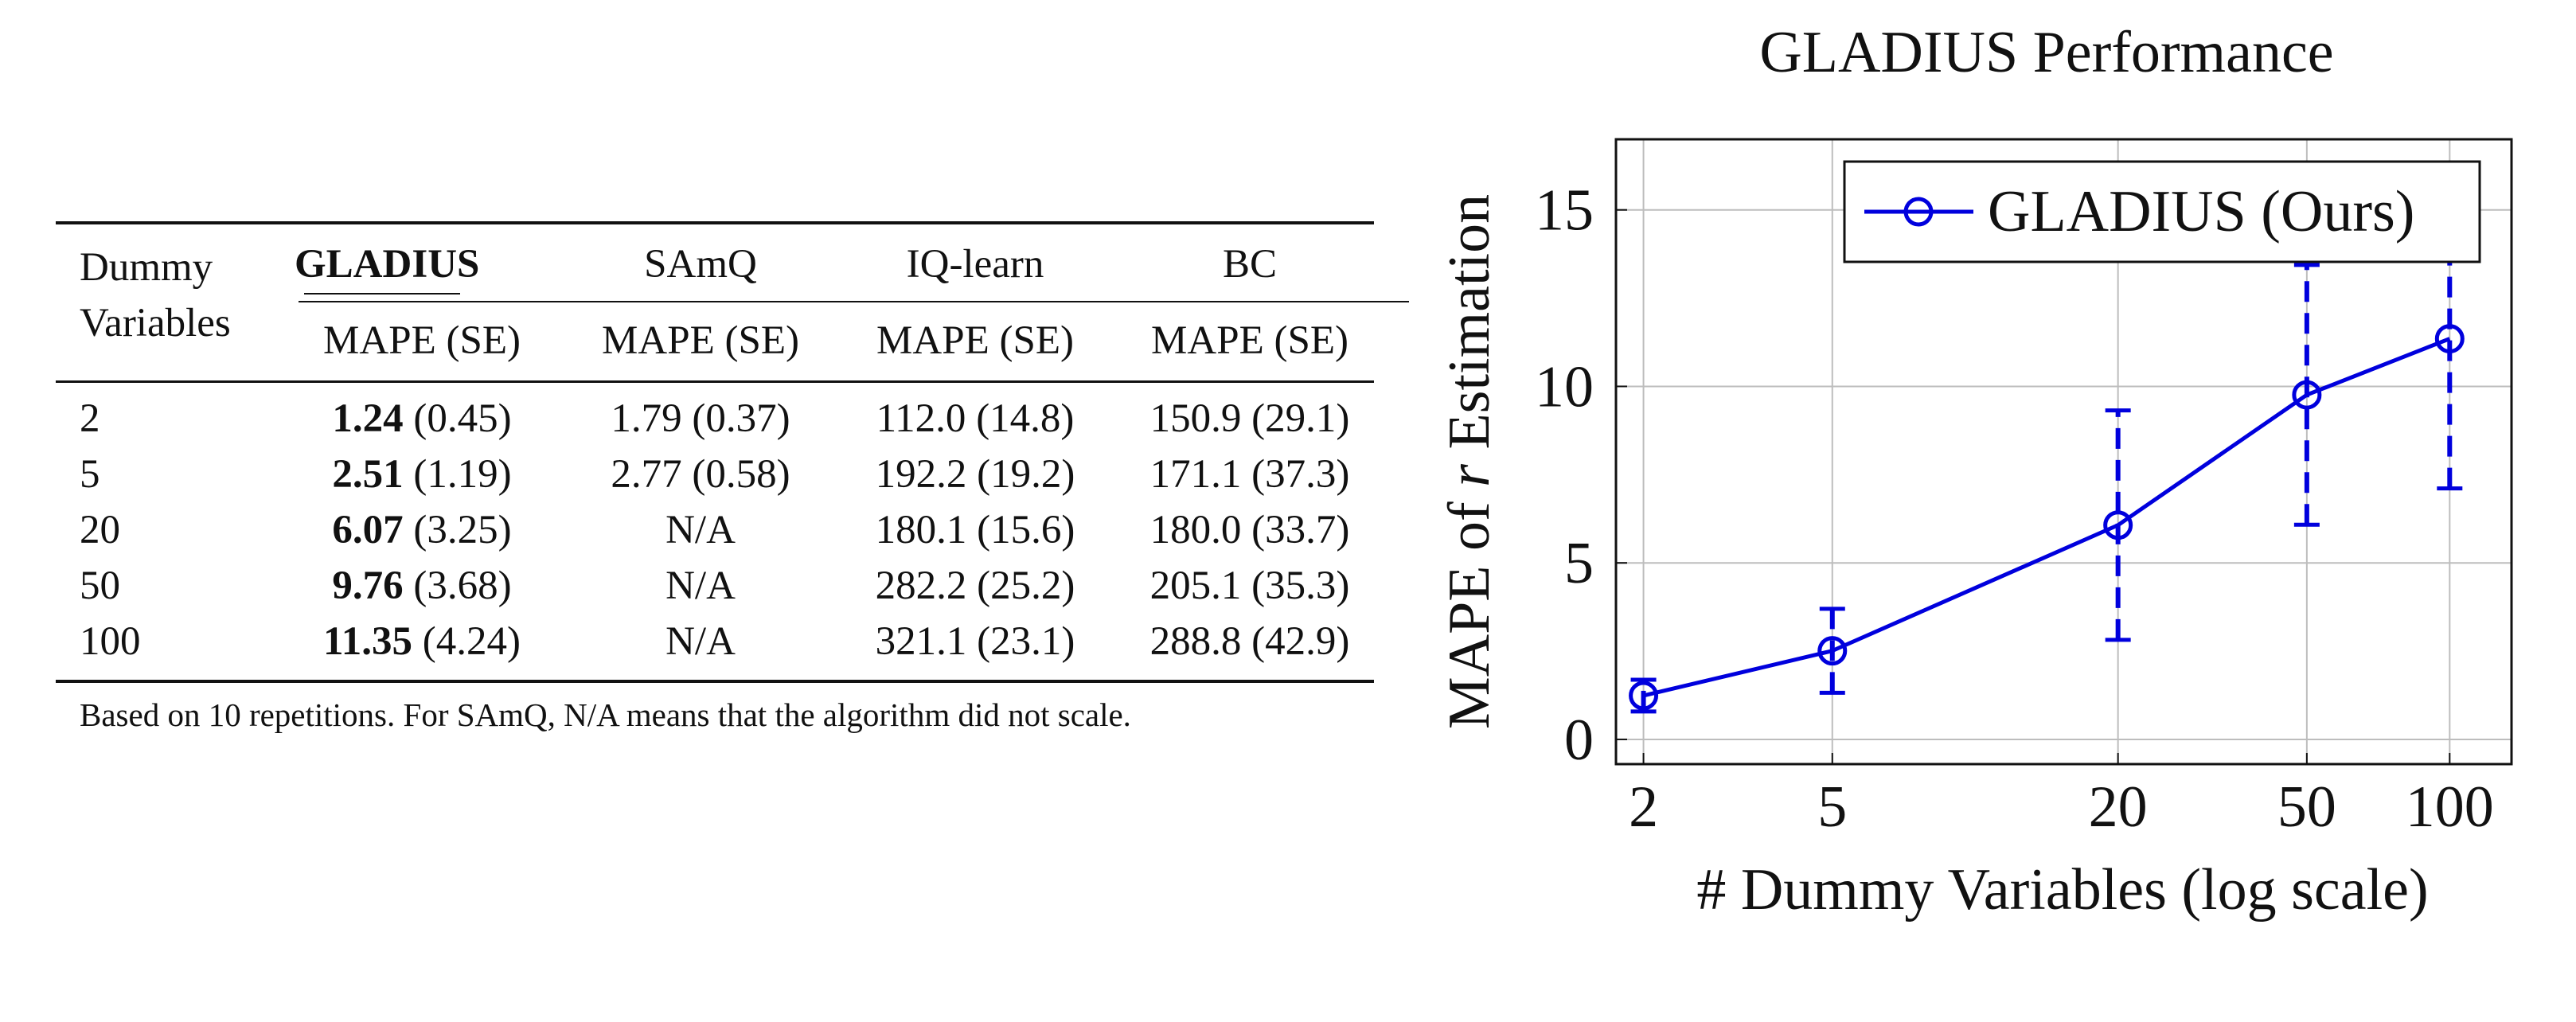 The height and width of the screenshot is (1022, 2576). What do you see at coordinates (1579, 563) in the screenshot?
I see `y-tick-label: 5` at bounding box center [1579, 563].